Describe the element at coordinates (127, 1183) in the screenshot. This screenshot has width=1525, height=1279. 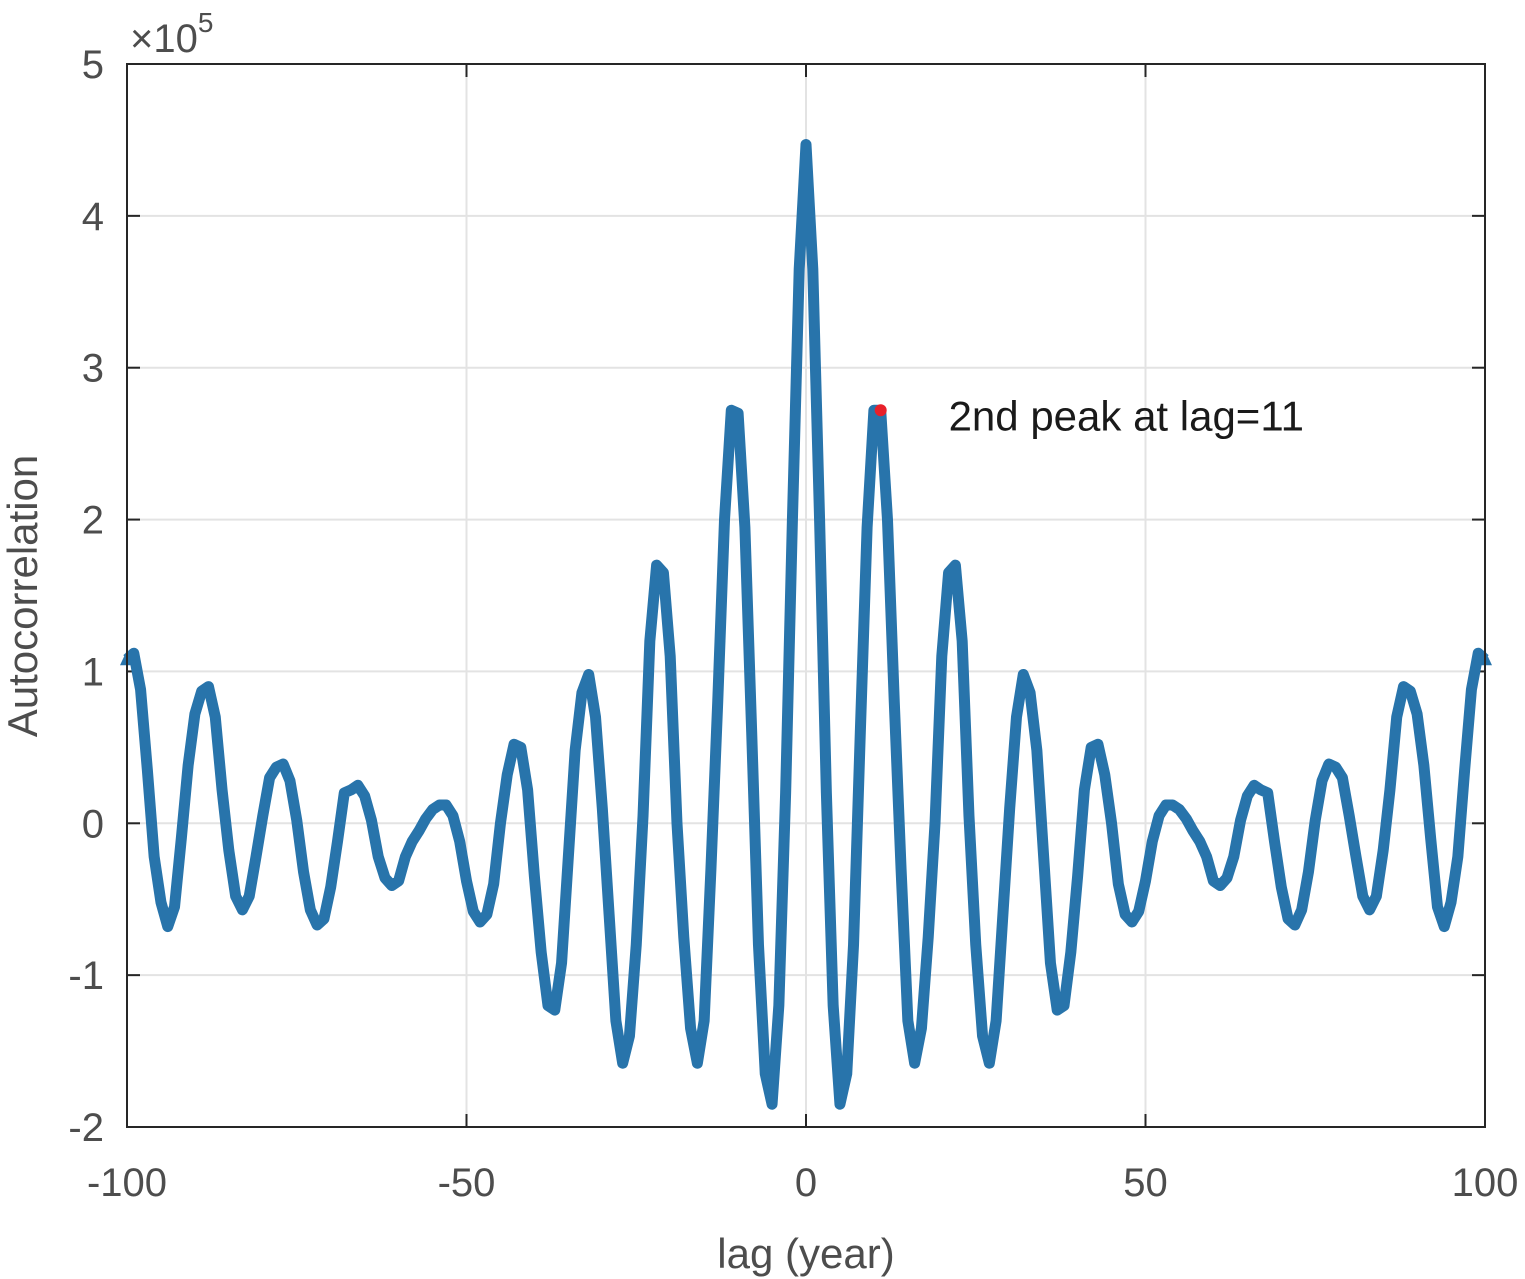
I see `x-tick-label: -100` at that location.